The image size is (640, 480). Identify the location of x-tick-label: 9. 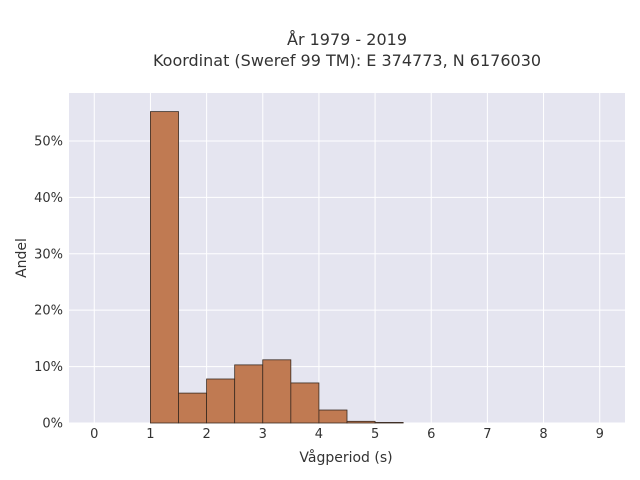
(600, 434).